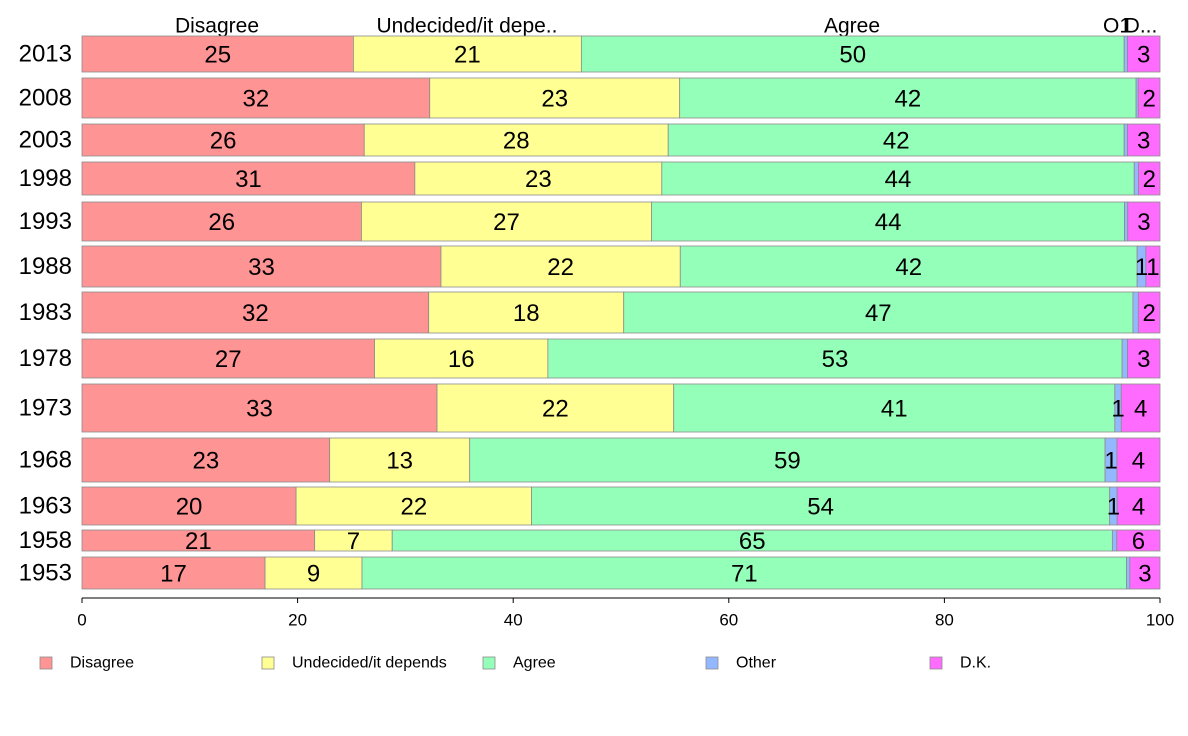 The image size is (1188, 736). What do you see at coordinates (787, 461) in the screenshot?
I see `data-label: 59` at bounding box center [787, 461].